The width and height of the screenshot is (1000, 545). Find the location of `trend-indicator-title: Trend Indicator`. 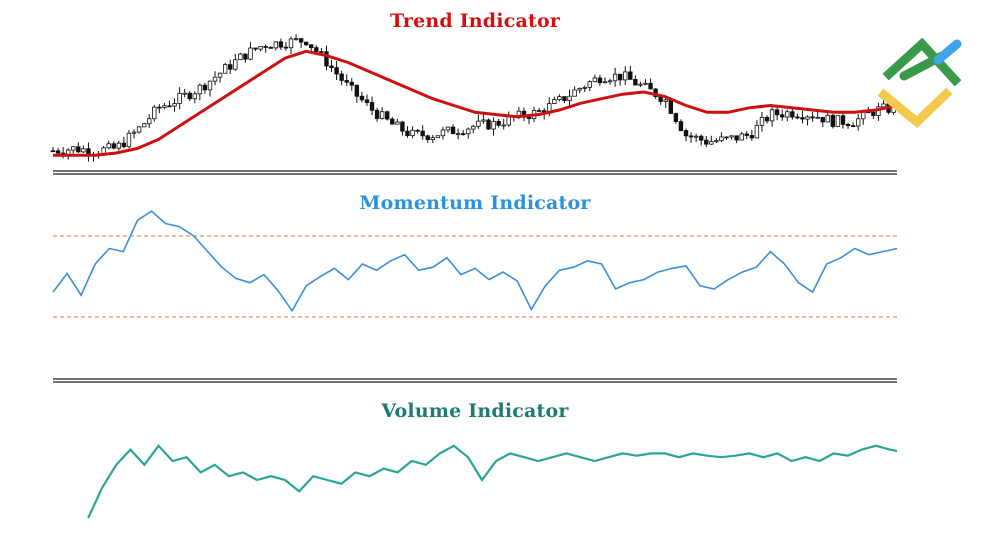

trend-indicator-title: Trend Indicator is located at coordinates (475, 21).